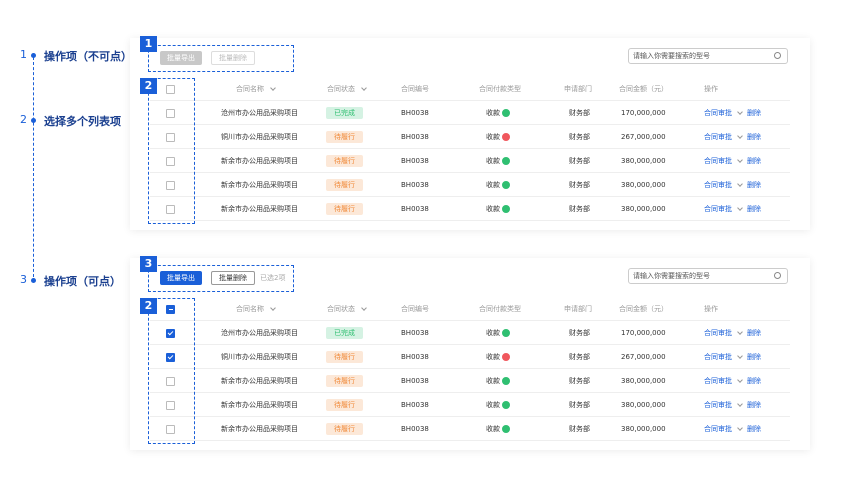 The image size is (850, 500). Describe the element at coordinates (33, 120) in the screenshot. I see `annotation-dot` at that location.